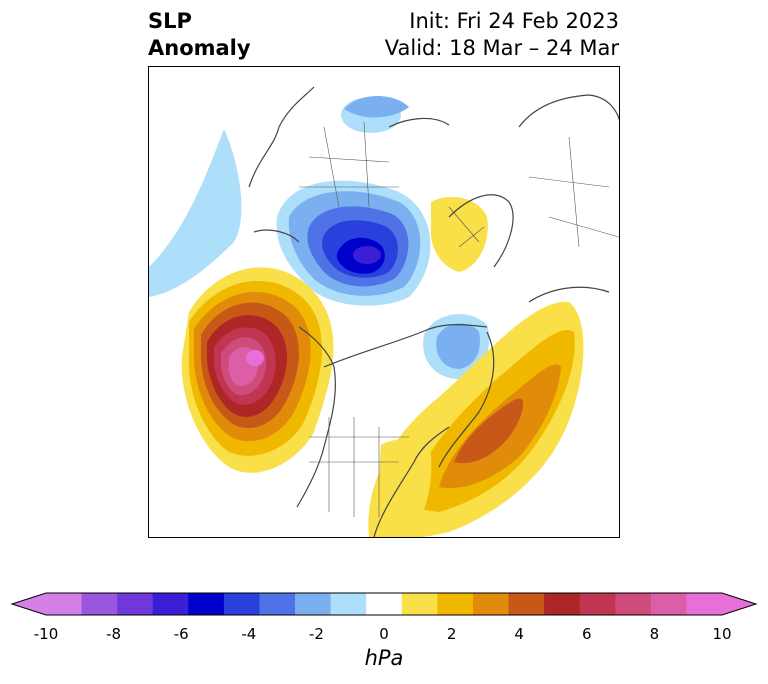  Describe the element at coordinates (404, 482) in the screenshot. I see `anomaly-eastern-us-high` at that location.